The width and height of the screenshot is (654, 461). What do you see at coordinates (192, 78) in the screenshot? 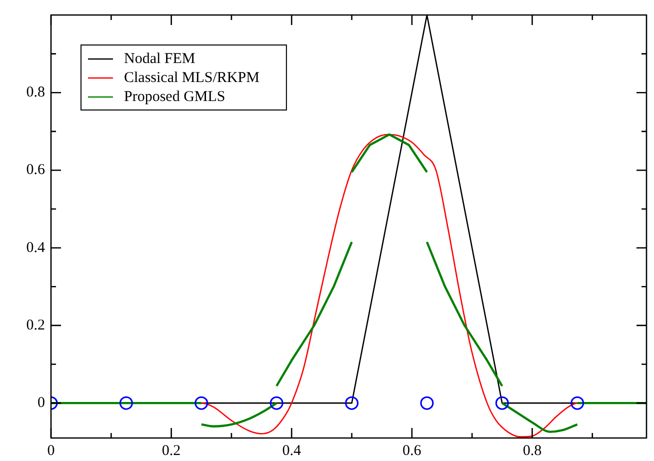
I see `legend-label: Classical MLS/RKPM` at bounding box center [192, 78].